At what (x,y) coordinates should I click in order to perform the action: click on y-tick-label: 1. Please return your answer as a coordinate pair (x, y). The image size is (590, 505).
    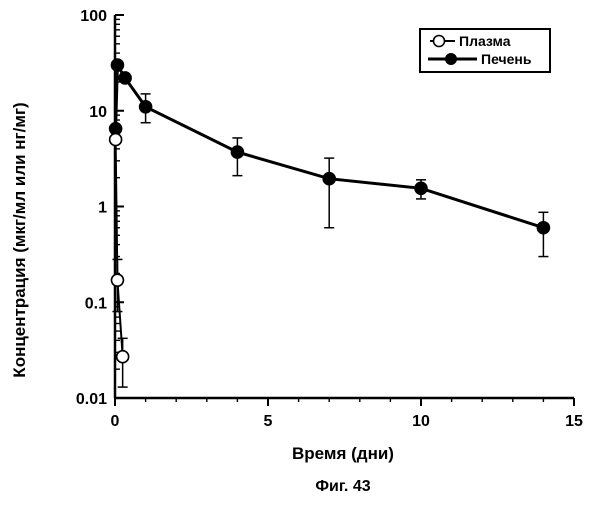
    Looking at the image, I should click on (102, 208).